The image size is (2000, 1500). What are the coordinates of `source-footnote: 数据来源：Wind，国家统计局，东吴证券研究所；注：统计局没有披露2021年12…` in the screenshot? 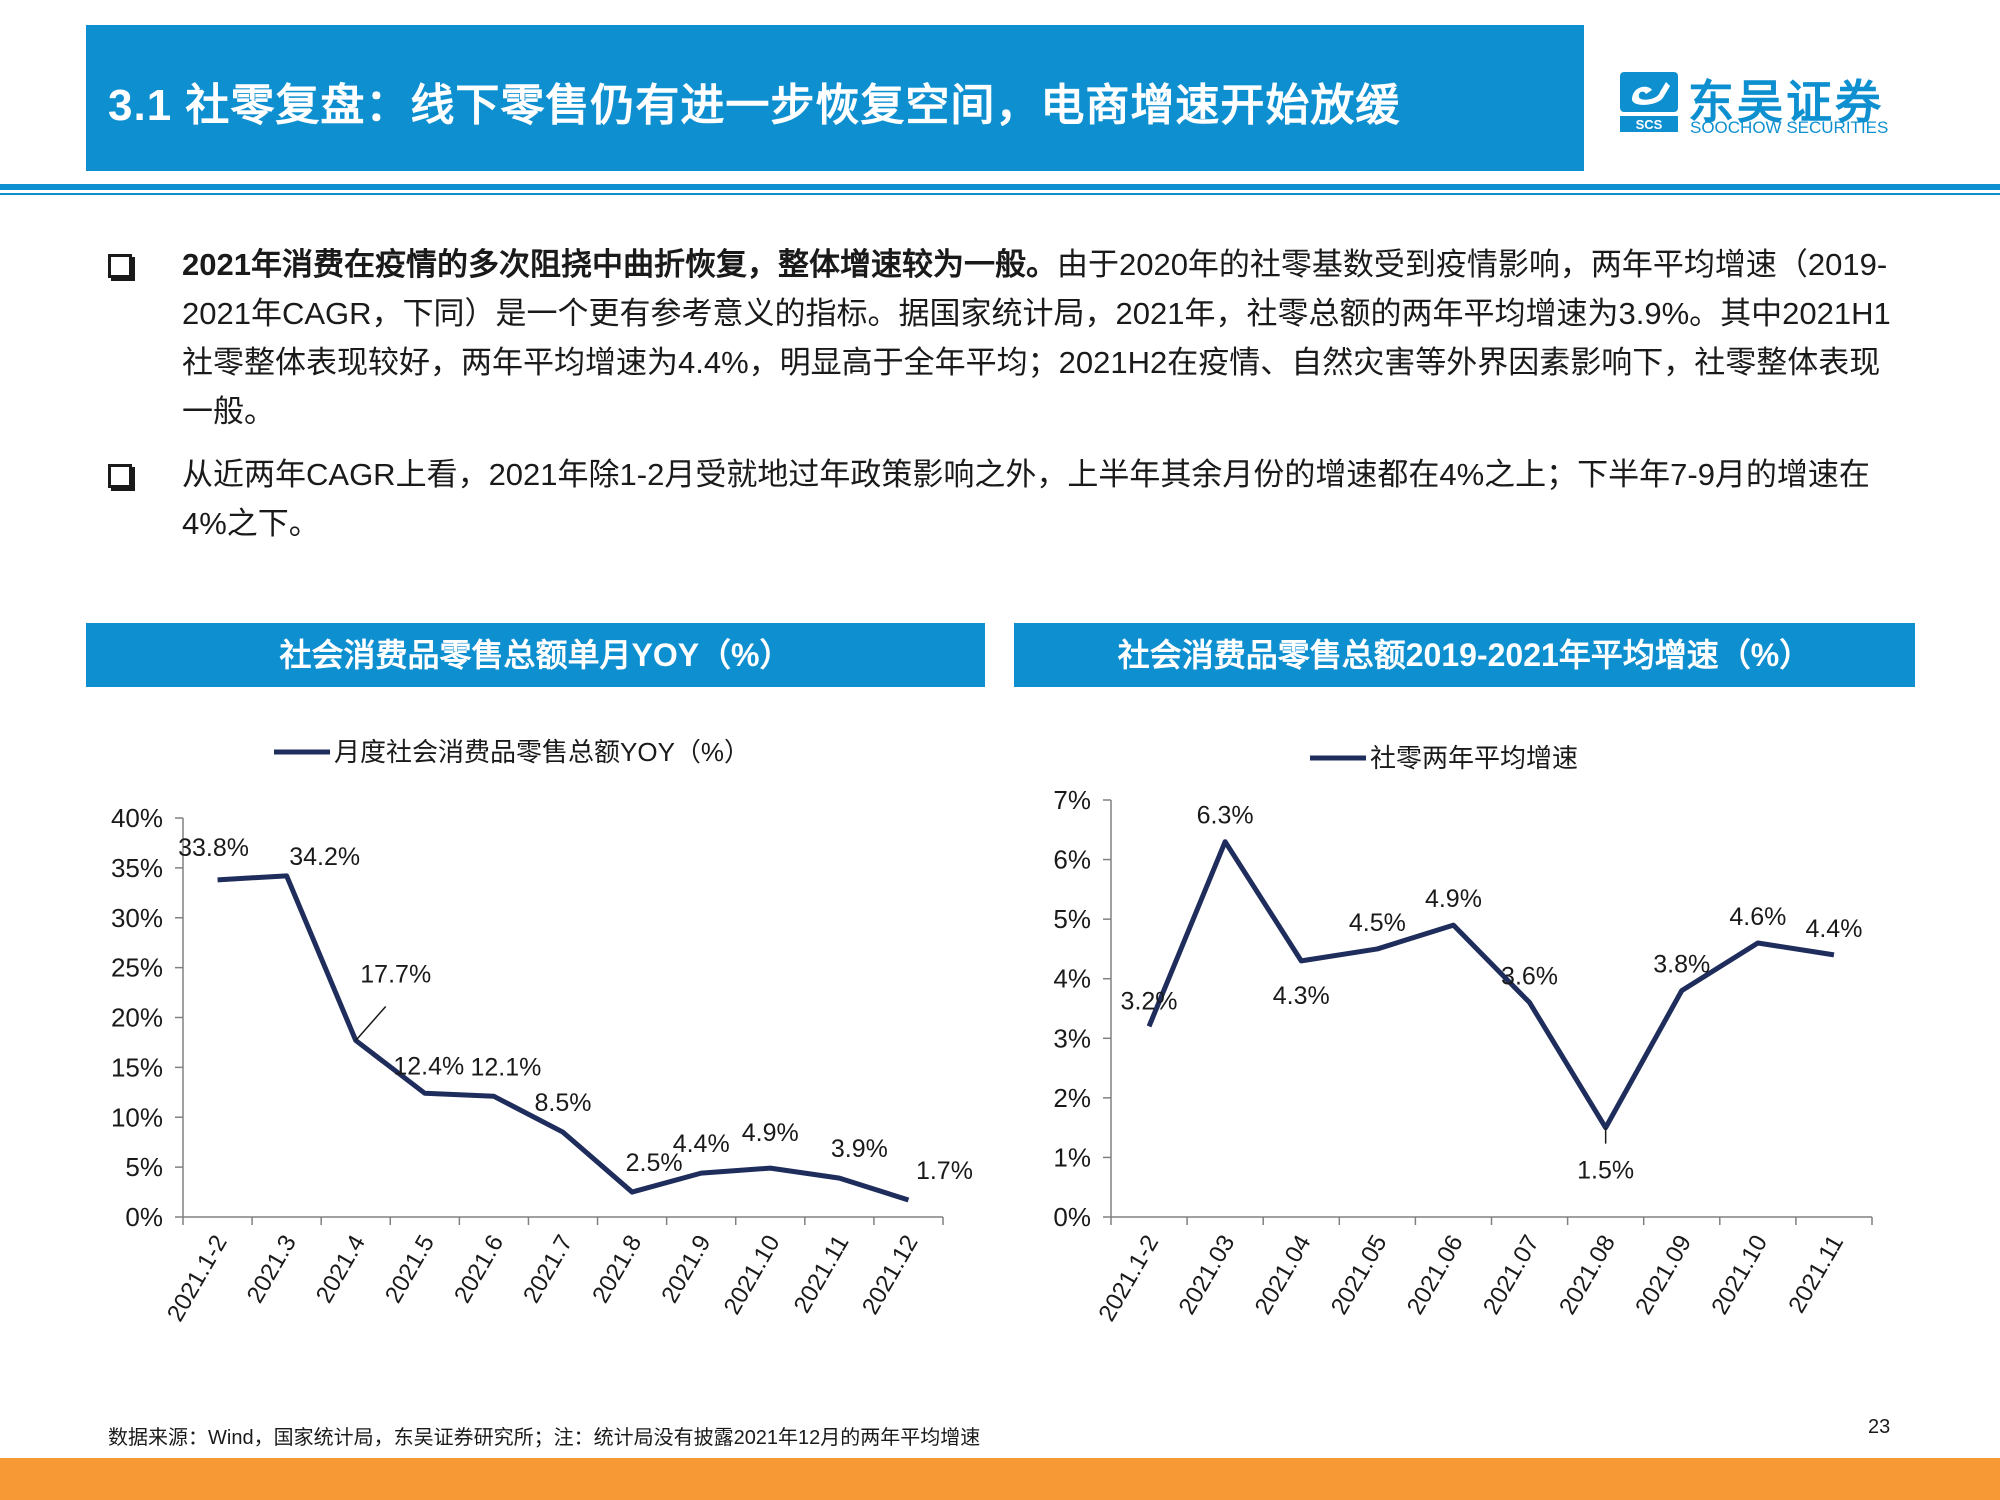 It's located at (544, 1438).